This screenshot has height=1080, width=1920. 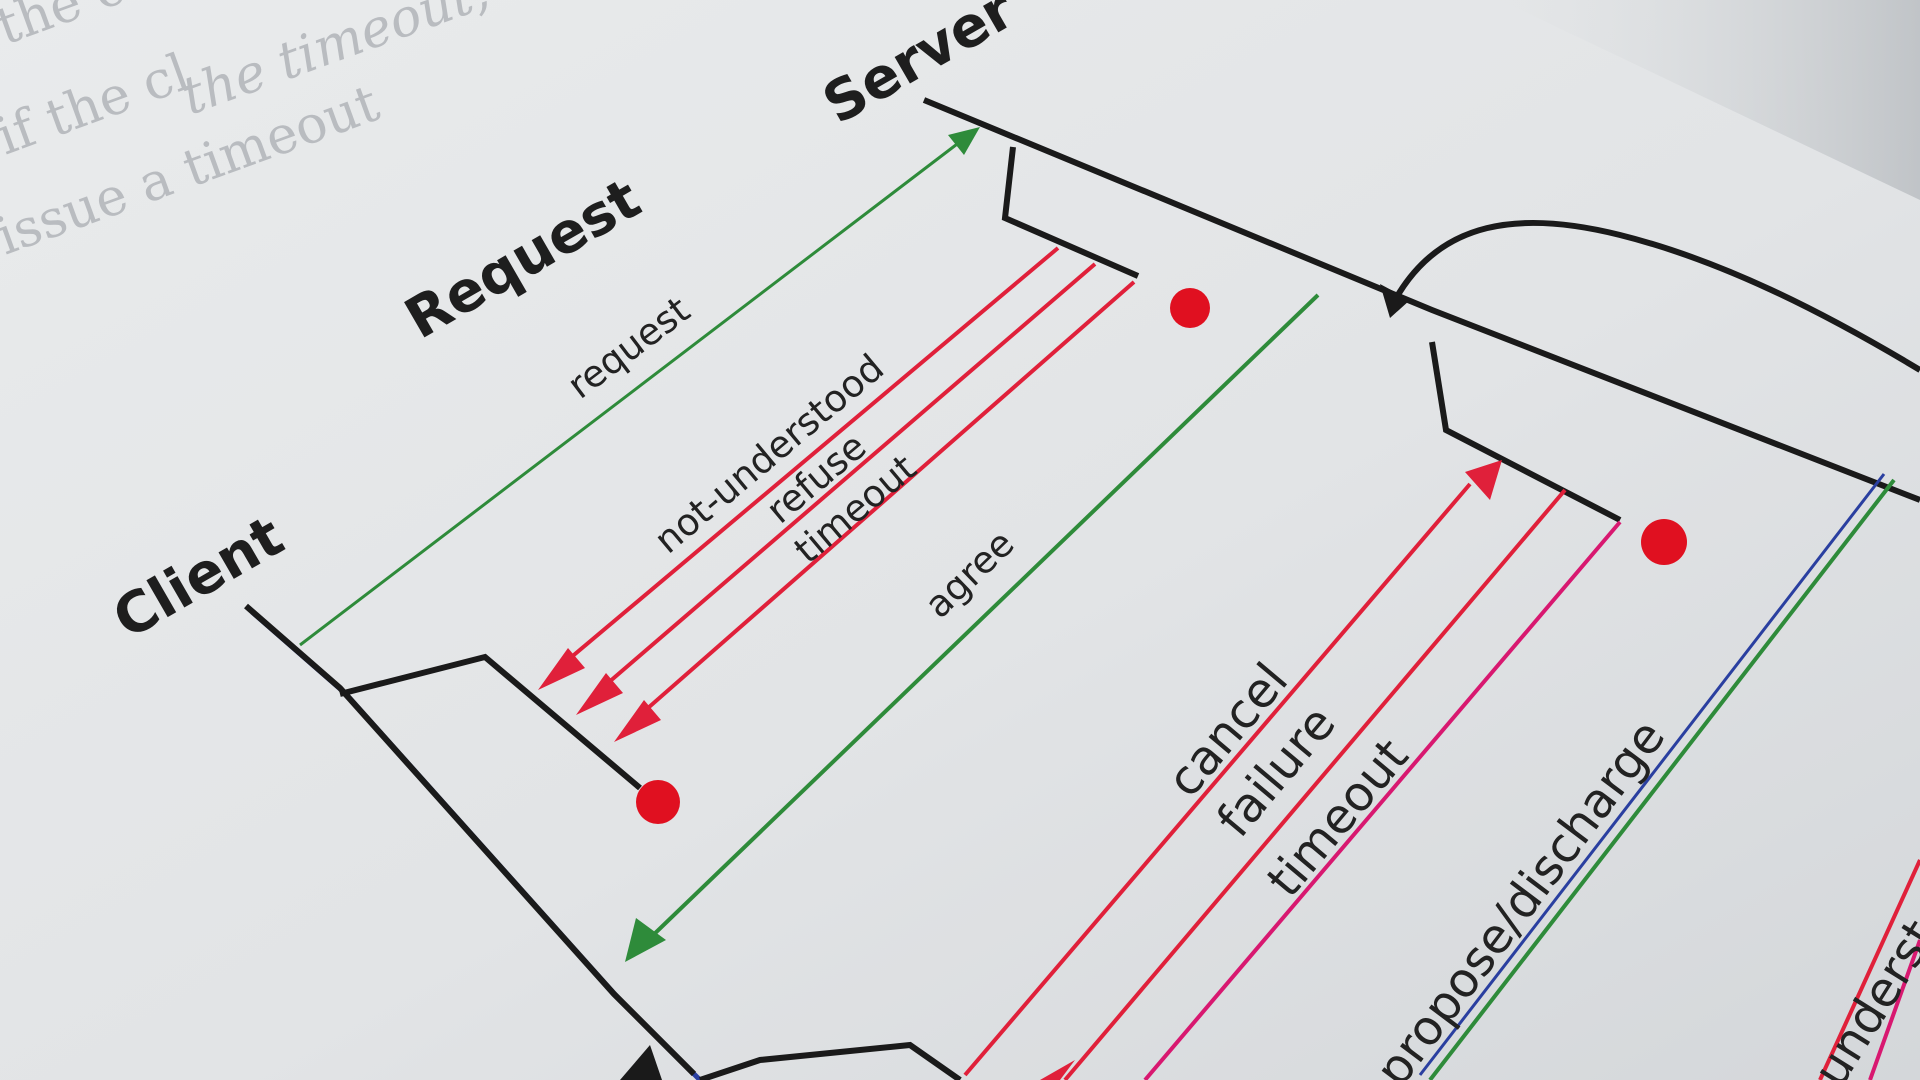 I want to click on not-understood-arrow, so click(x=799, y=468).